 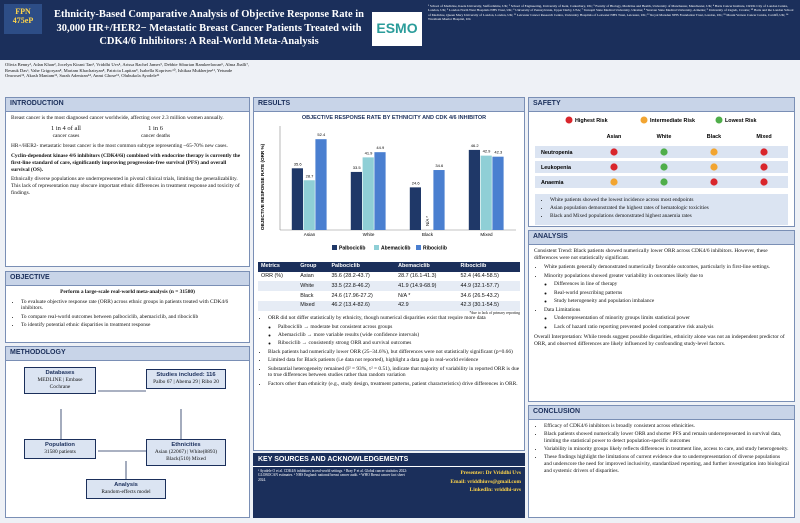 I want to click on column-header: Group, so click(x=313, y=266).